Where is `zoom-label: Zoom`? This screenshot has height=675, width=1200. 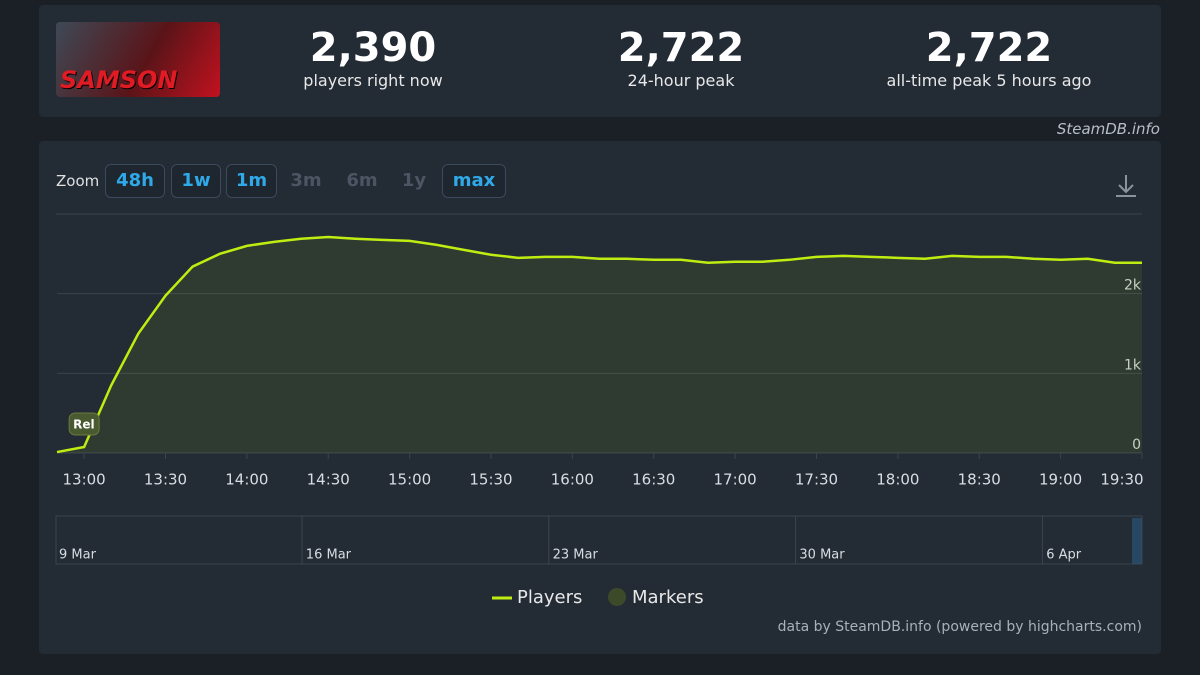
zoom-label: Zoom is located at coordinates (78, 181).